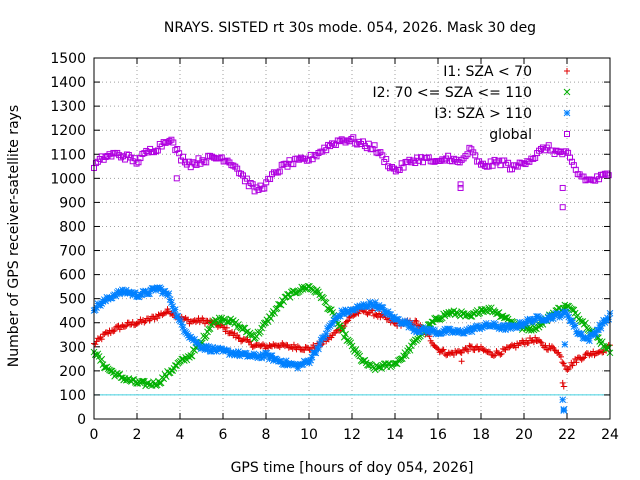  I want to click on outliers-I3: SZA > 110, so click(564, 377).